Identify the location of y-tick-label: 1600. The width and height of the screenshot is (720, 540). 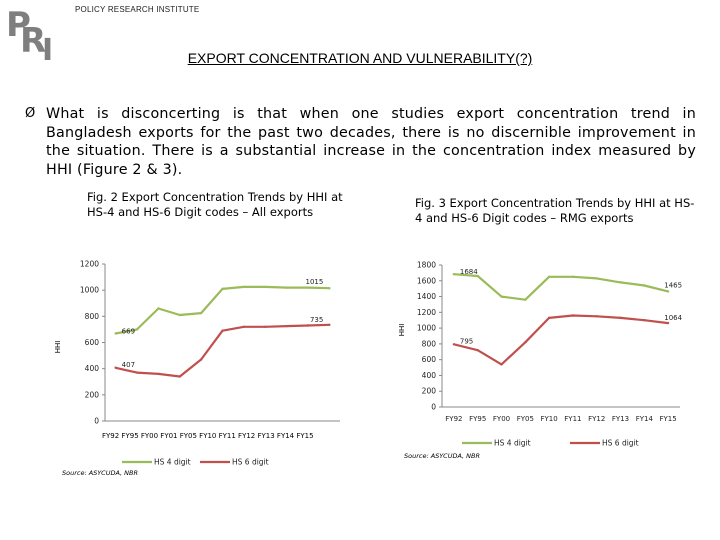
(426, 280).